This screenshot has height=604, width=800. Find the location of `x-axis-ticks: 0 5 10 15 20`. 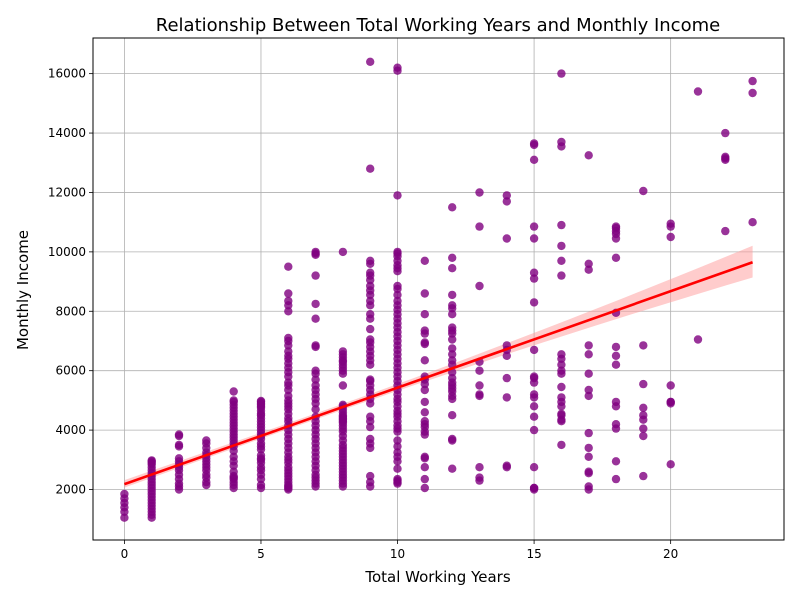

x-axis-ticks: 0 5 10 15 20 is located at coordinates (399, 550).